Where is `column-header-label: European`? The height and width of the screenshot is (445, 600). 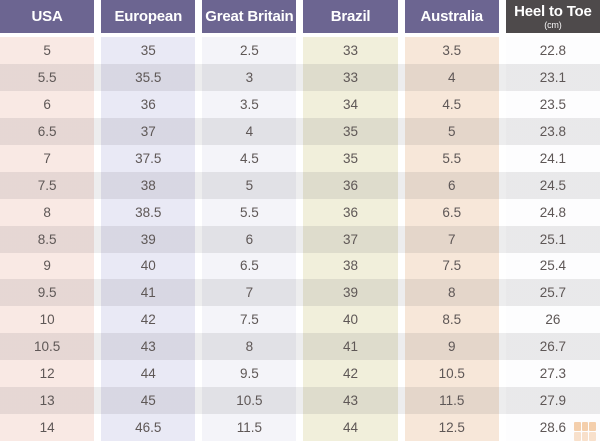 column-header-label: European is located at coordinates (148, 16).